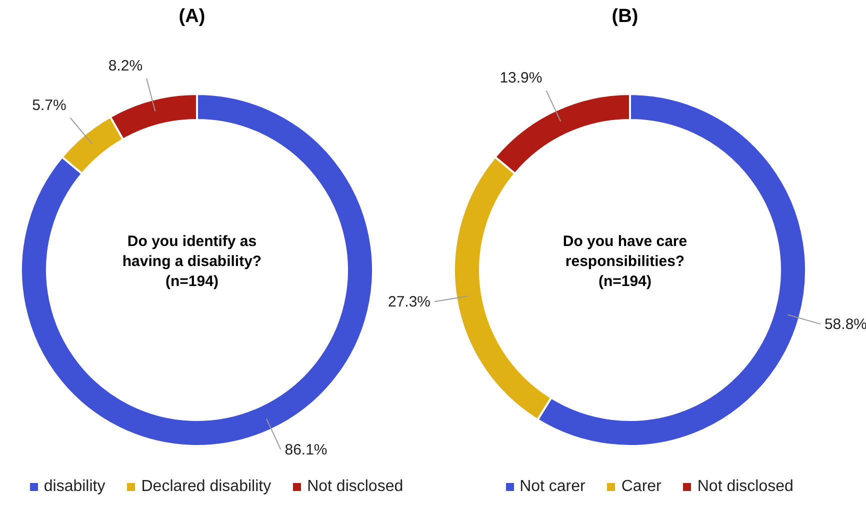 This screenshot has height=508, width=866. I want to click on chart-title: (B), so click(625, 17).